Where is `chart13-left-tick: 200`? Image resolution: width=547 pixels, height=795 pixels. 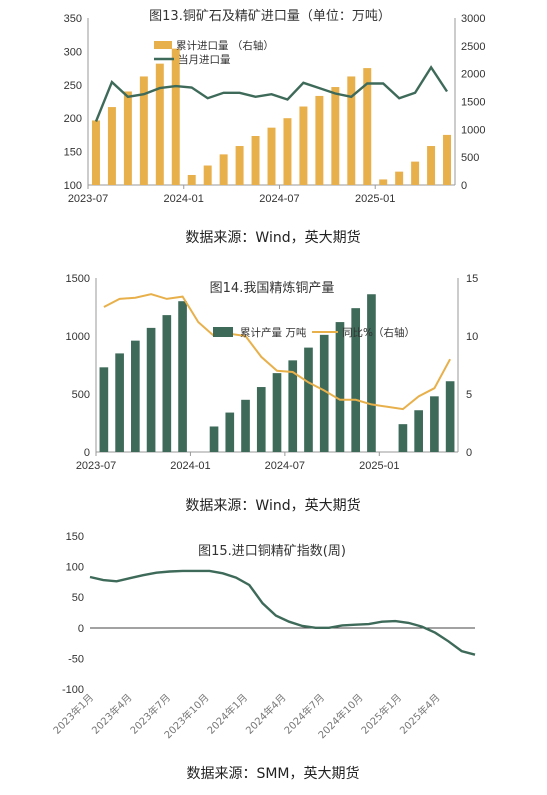
chart13-left-tick: 200 is located at coordinates (73, 119).